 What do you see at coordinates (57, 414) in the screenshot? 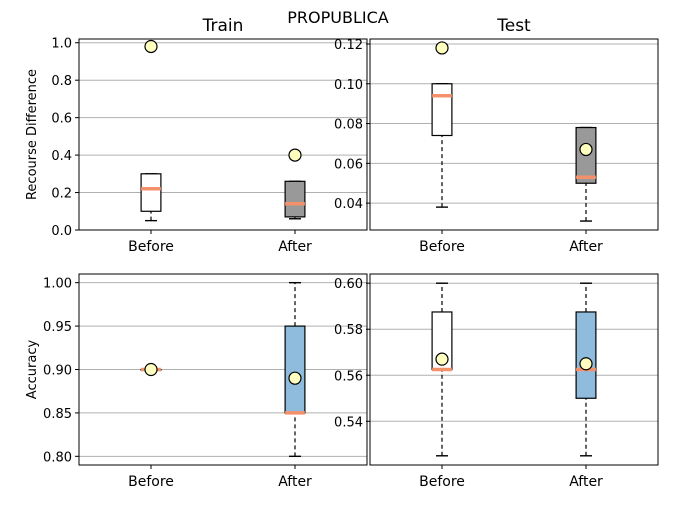
I see `y-tick-label: 0.85` at bounding box center [57, 414].